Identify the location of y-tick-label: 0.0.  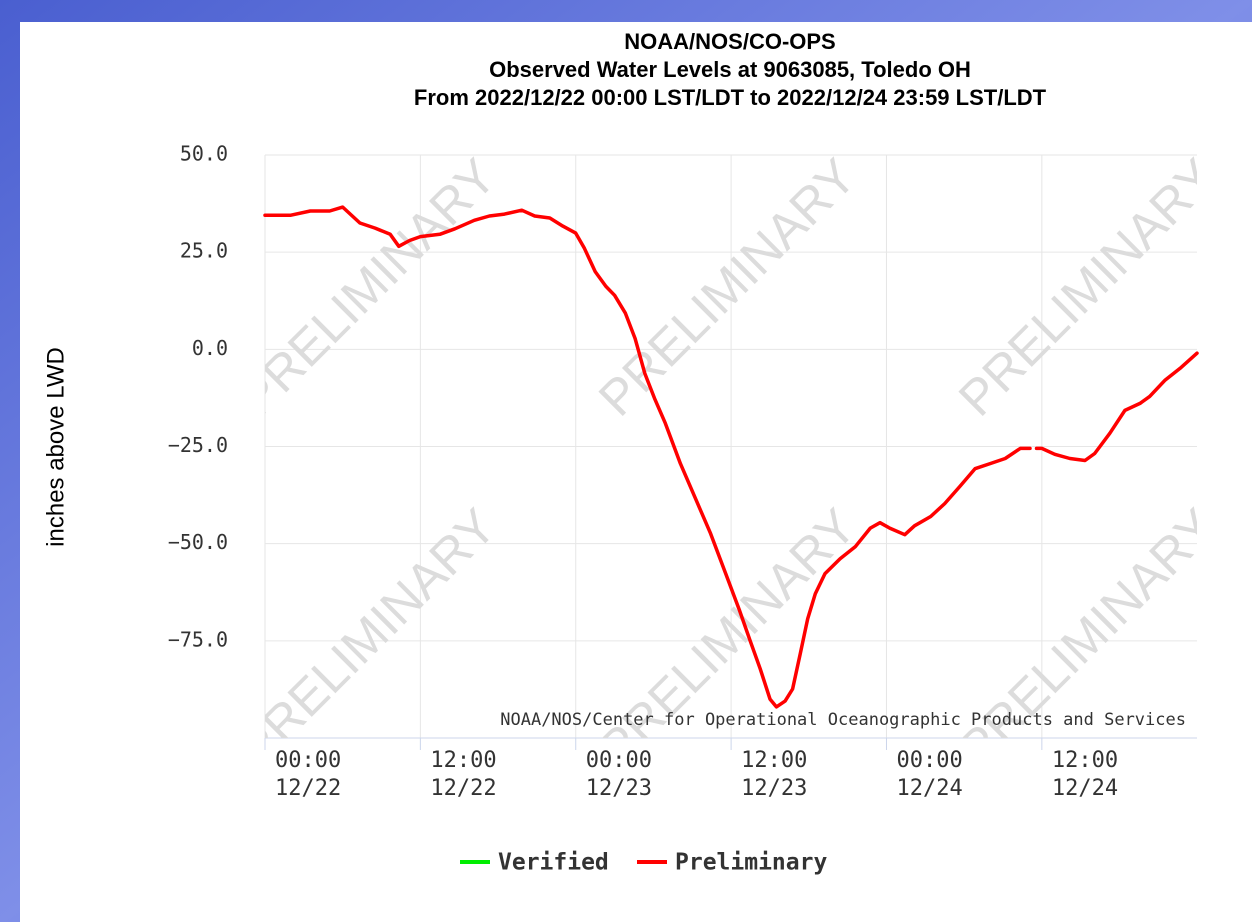
(210, 348).